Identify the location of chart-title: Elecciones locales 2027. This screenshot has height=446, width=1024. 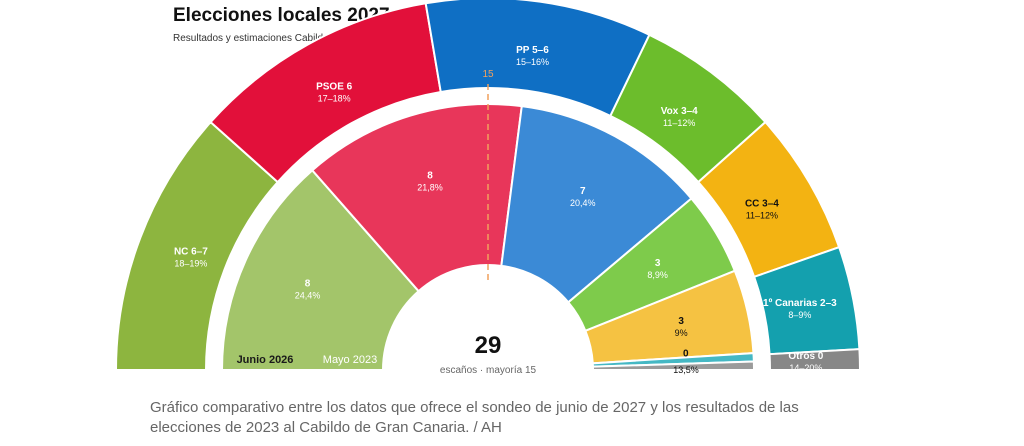
(281, 15).